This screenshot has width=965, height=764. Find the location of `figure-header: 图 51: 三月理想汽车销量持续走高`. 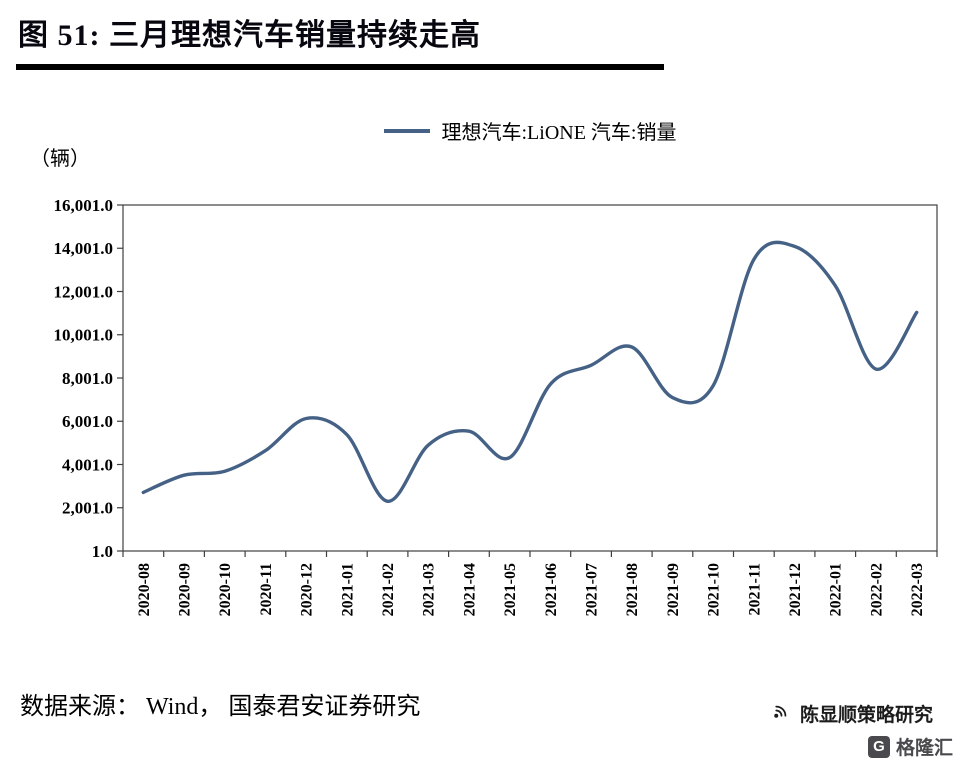

figure-header: 图 51: 三月理想汽车销量持续走高 is located at coordinates (340, 38).